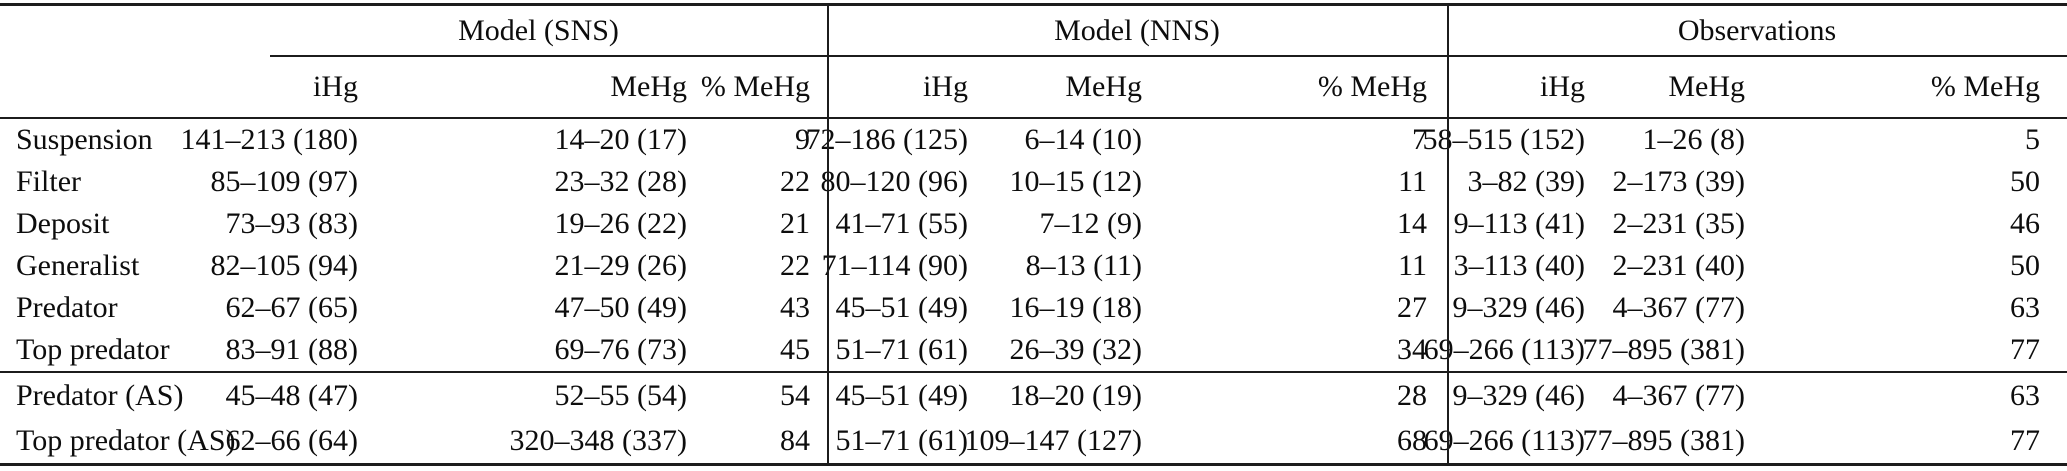 The height and width of the screenshot is (471, 2067). I want to click on cell-obs-ihg: 3–113 (40), so click(1519, 265).